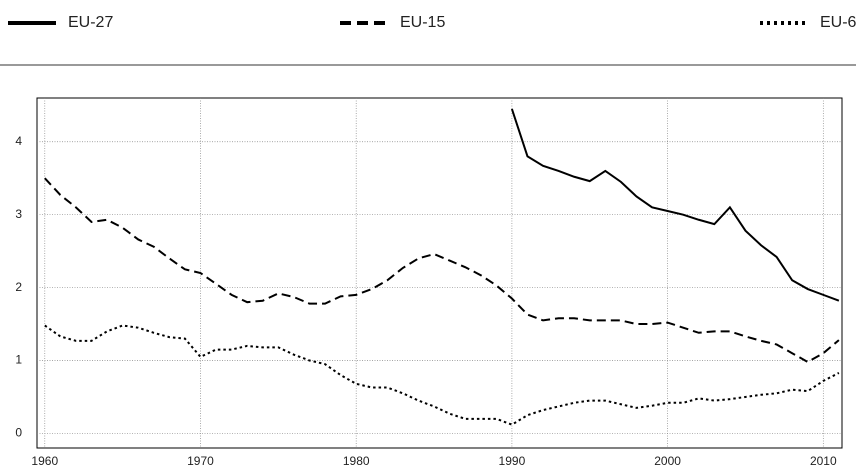 The image size is (856, 474). I want to click on y-tick-label: 2, so click(18, 287).